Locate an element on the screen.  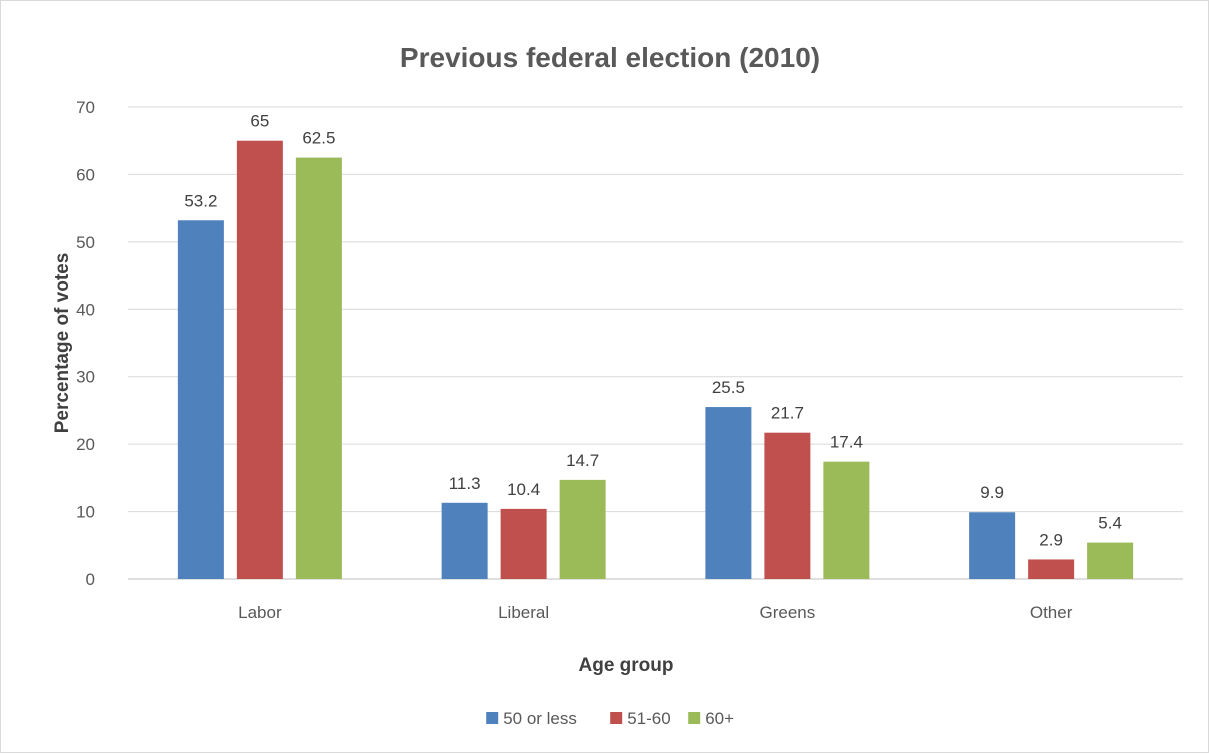
data-label: 10.4 is located at coordinates (523, 489).